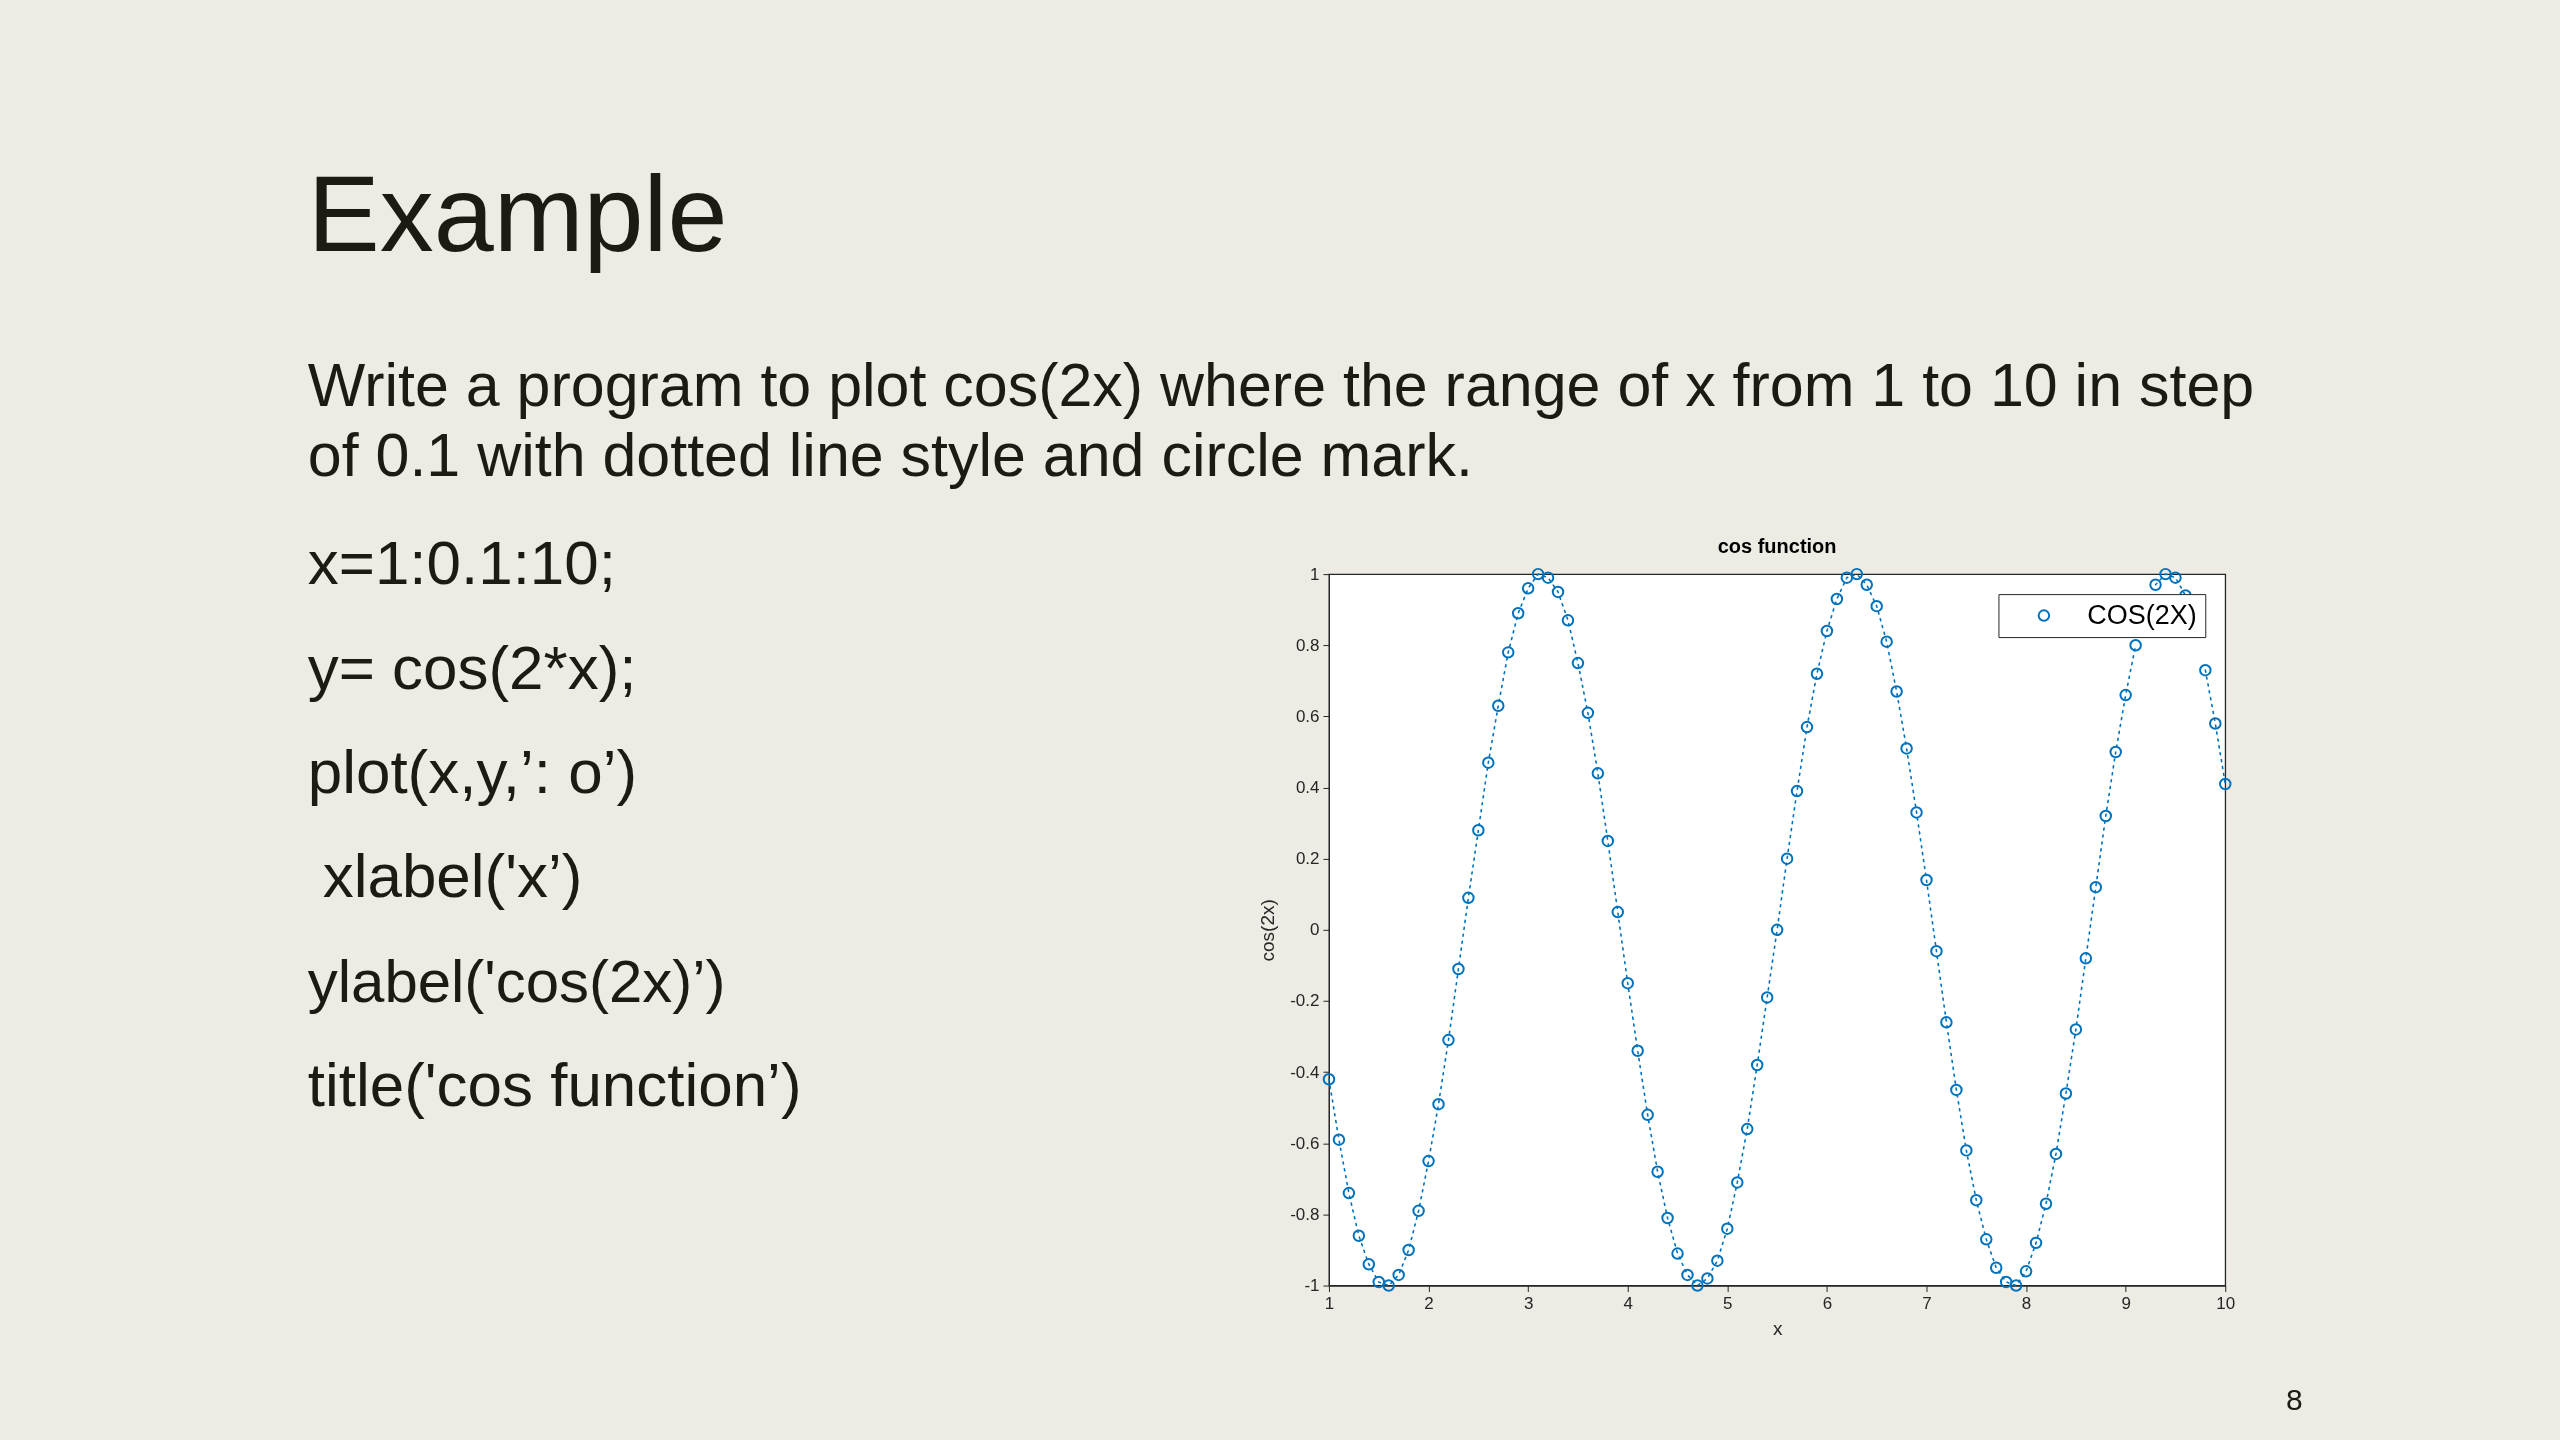  What do you see at coordinates (461, 563) in the screenshot?
I see `text: x=1:0.1:10;` at bounding box center [461, 563].